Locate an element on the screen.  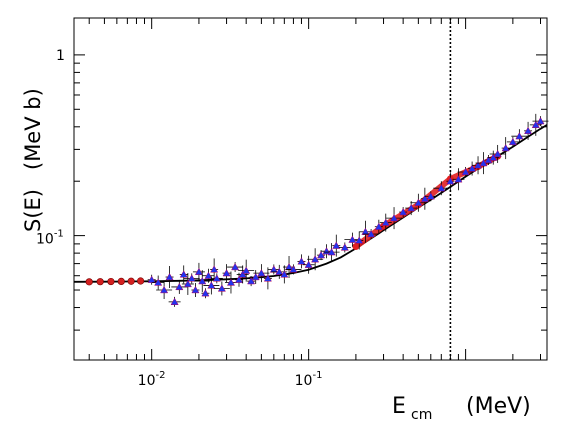
y-axis-label-unit: (MeV b) is located at coordinates (33, 129).